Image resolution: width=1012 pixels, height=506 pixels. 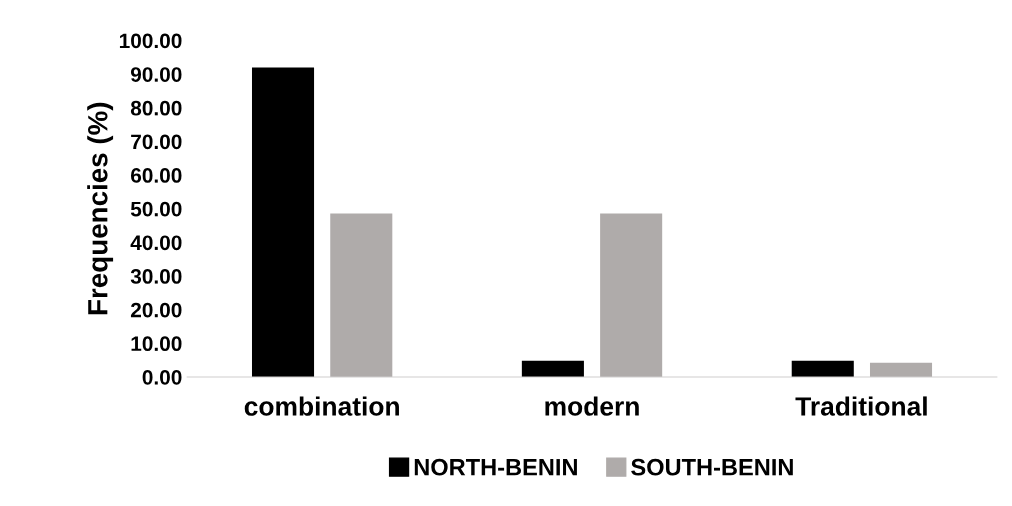 I want to click on legend-label: SOUTH-BENIN, so click(x=712, y=467).